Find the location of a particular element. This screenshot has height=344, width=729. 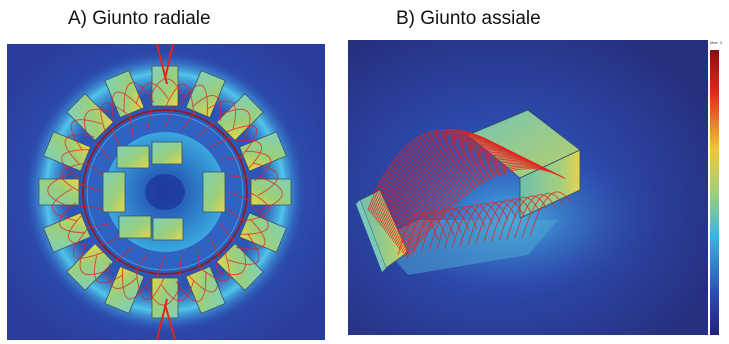

caption-axial-joint: B) Giunto assiale is located at coordinates (468, 18).